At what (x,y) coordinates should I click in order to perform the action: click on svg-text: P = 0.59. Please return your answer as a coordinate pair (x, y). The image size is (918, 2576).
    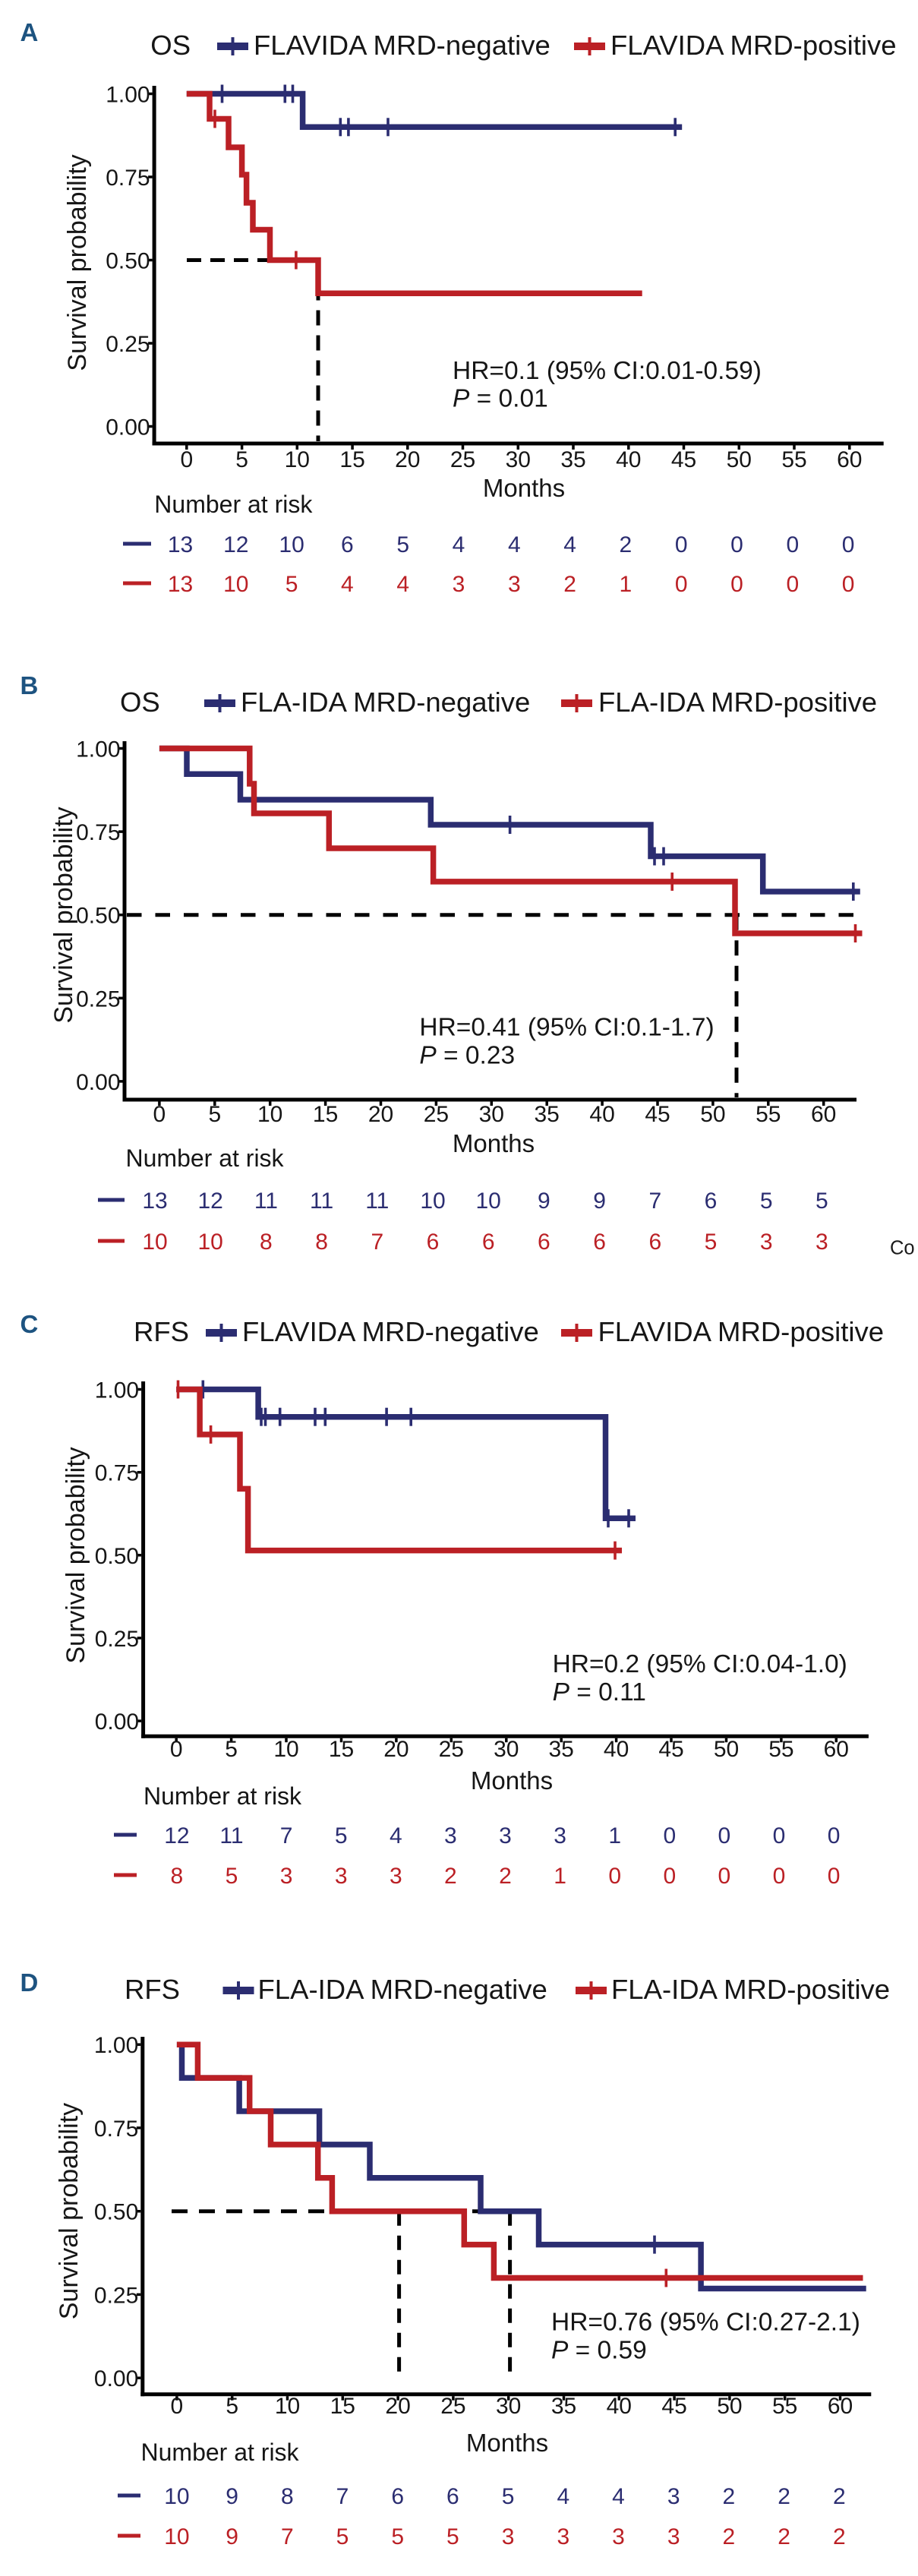
    Looking at the image, I should click on (599, 2351).